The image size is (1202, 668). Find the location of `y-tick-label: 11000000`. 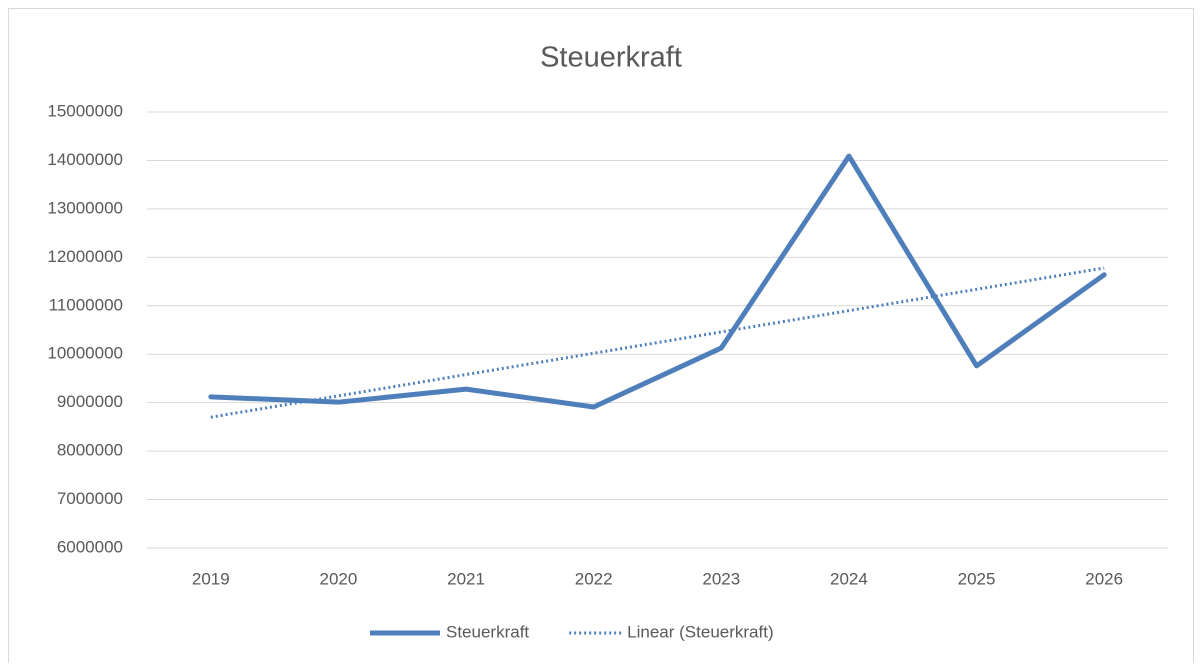

y-tick-label: 11000000 is located at coordinates (86, 304).